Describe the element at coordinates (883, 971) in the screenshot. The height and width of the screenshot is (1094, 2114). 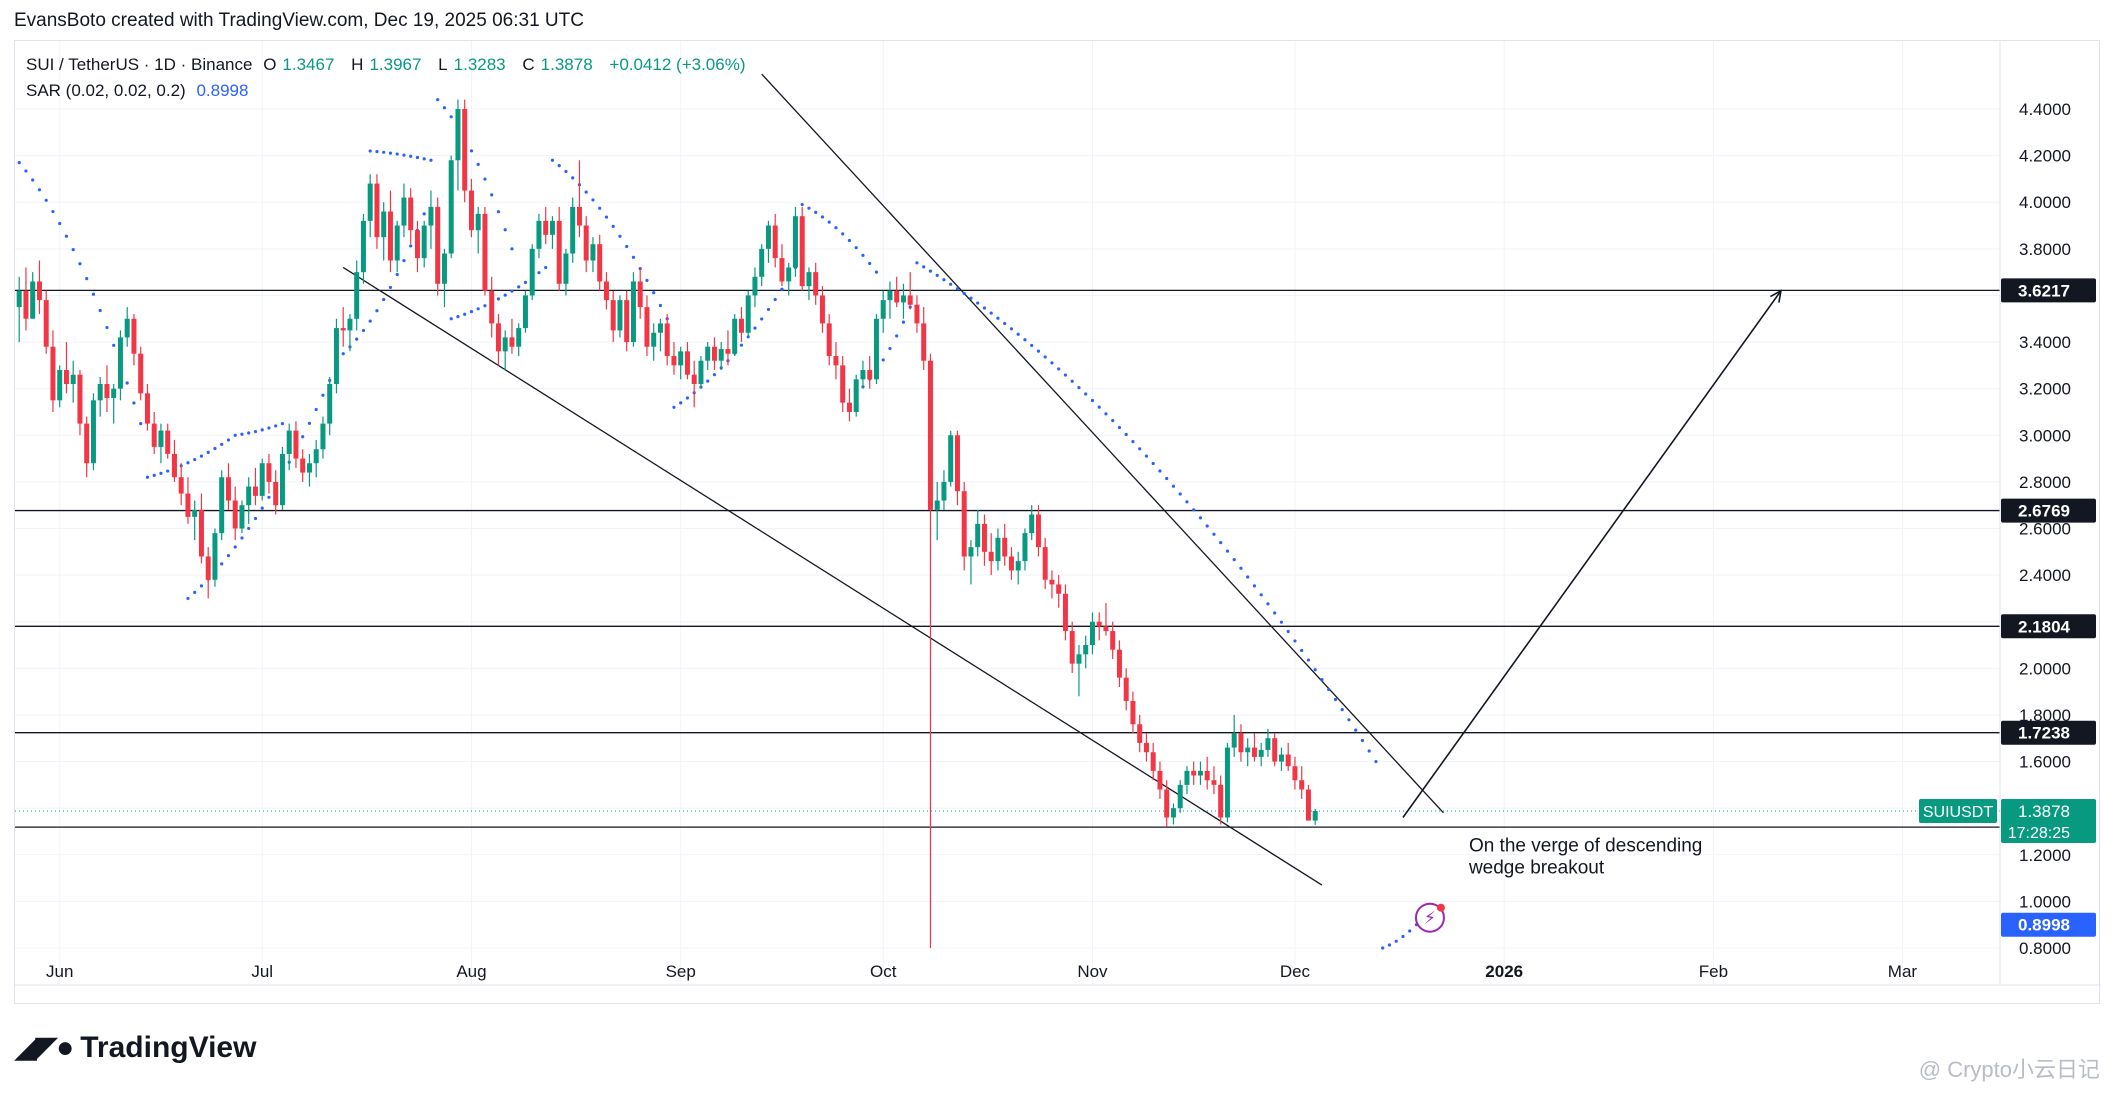
I see `time-tick-label: Oct` at that location.